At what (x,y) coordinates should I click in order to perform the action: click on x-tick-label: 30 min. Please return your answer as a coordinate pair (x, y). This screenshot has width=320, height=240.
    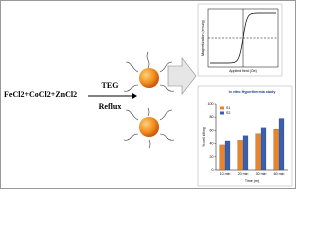
    Looking at the image, I should click on (261, 174).